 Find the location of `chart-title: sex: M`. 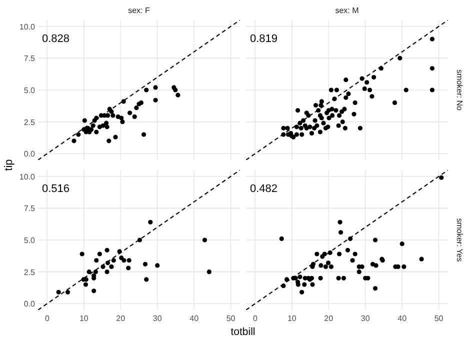

chart-title: sex: M is located at coordinates (347, 10).